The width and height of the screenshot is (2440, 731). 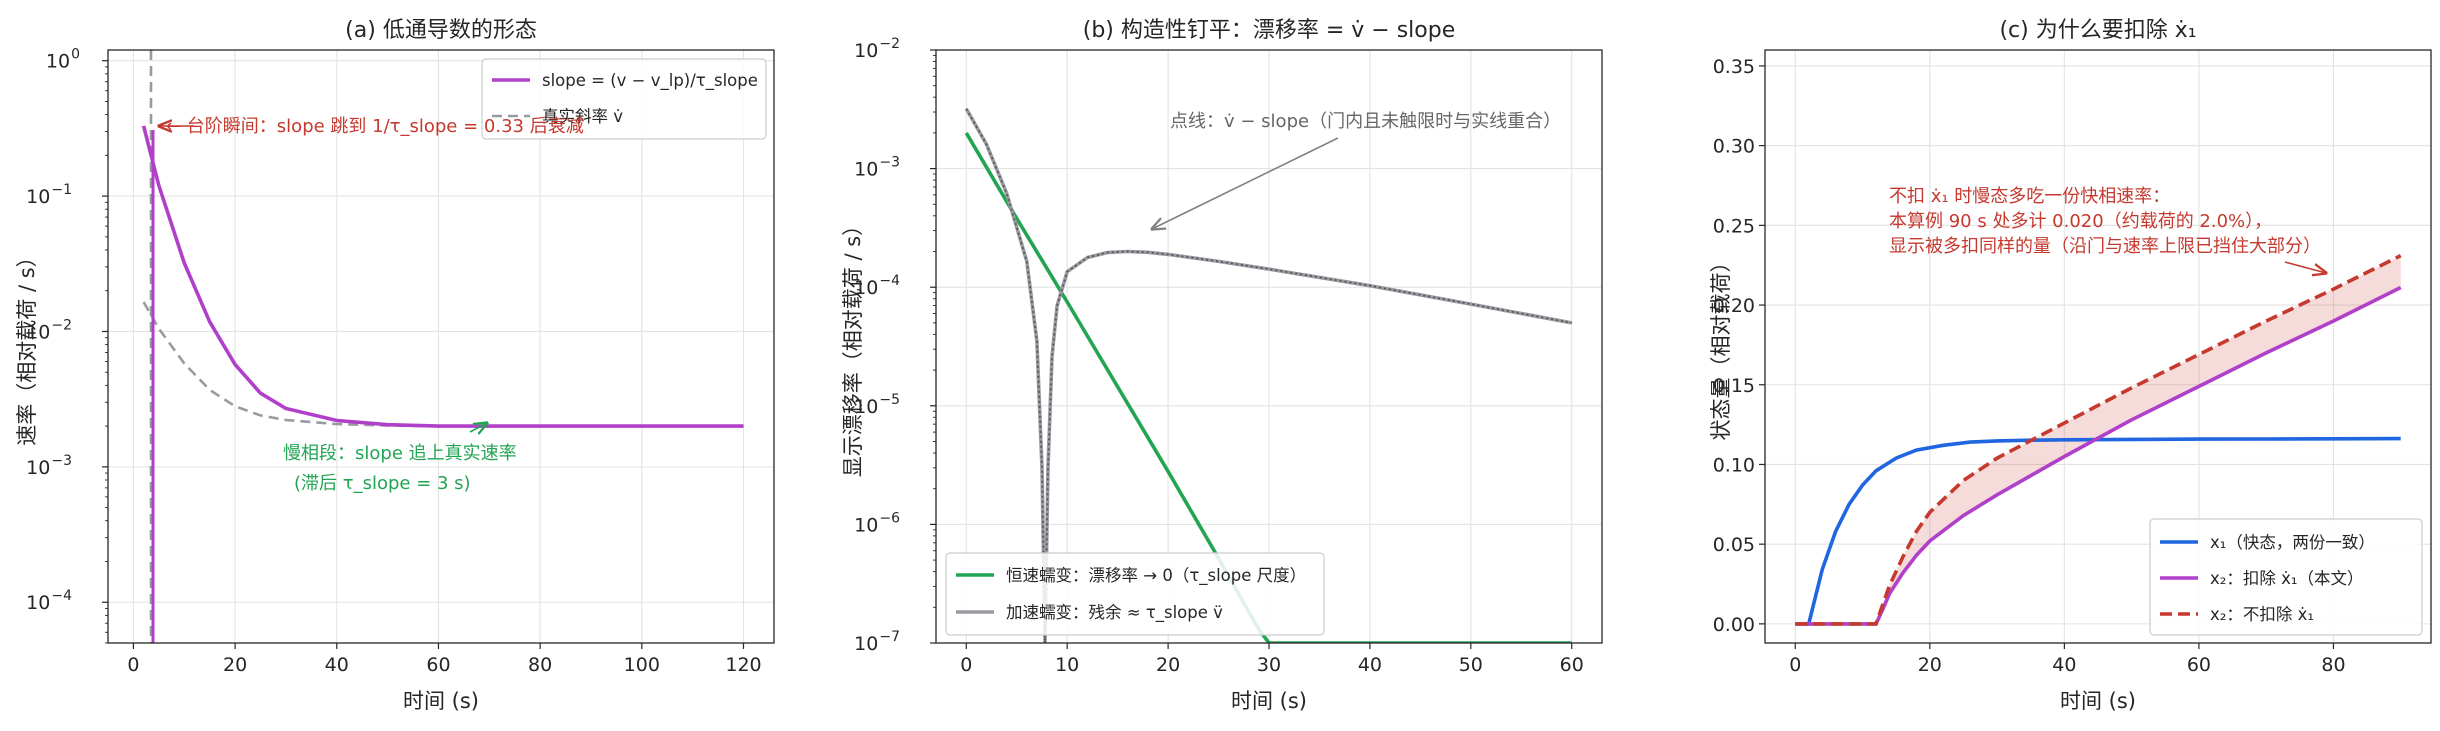 I want to click on panel-b-xlabel: 时间 (s), so click(x=1269, y=701).